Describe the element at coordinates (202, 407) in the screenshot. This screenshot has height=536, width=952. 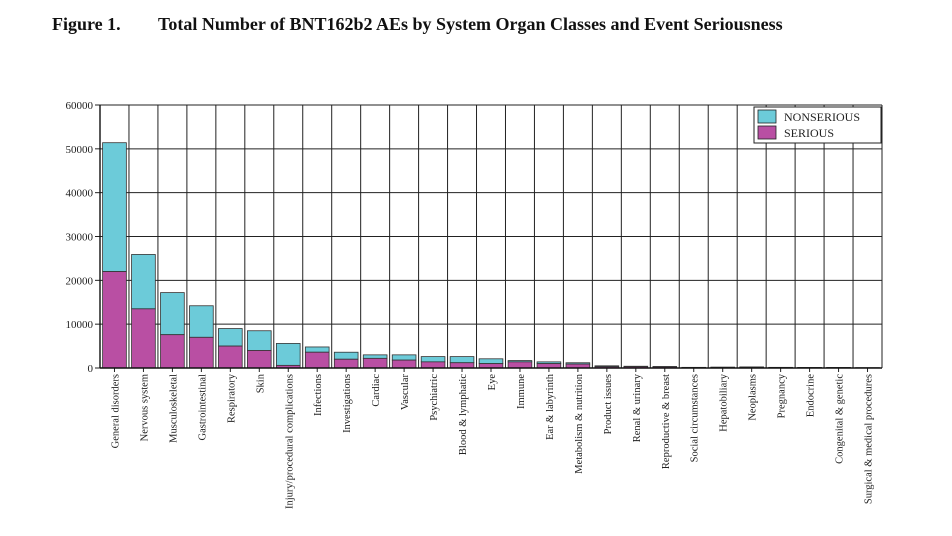
I see `x-tick-label: Gastrointestinal` at that location.